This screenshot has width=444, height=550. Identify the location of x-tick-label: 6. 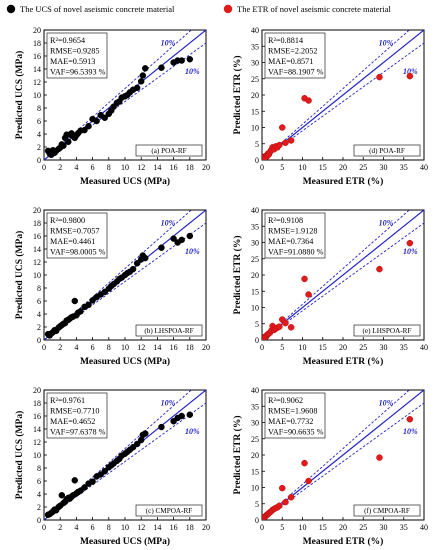
(93, 167).